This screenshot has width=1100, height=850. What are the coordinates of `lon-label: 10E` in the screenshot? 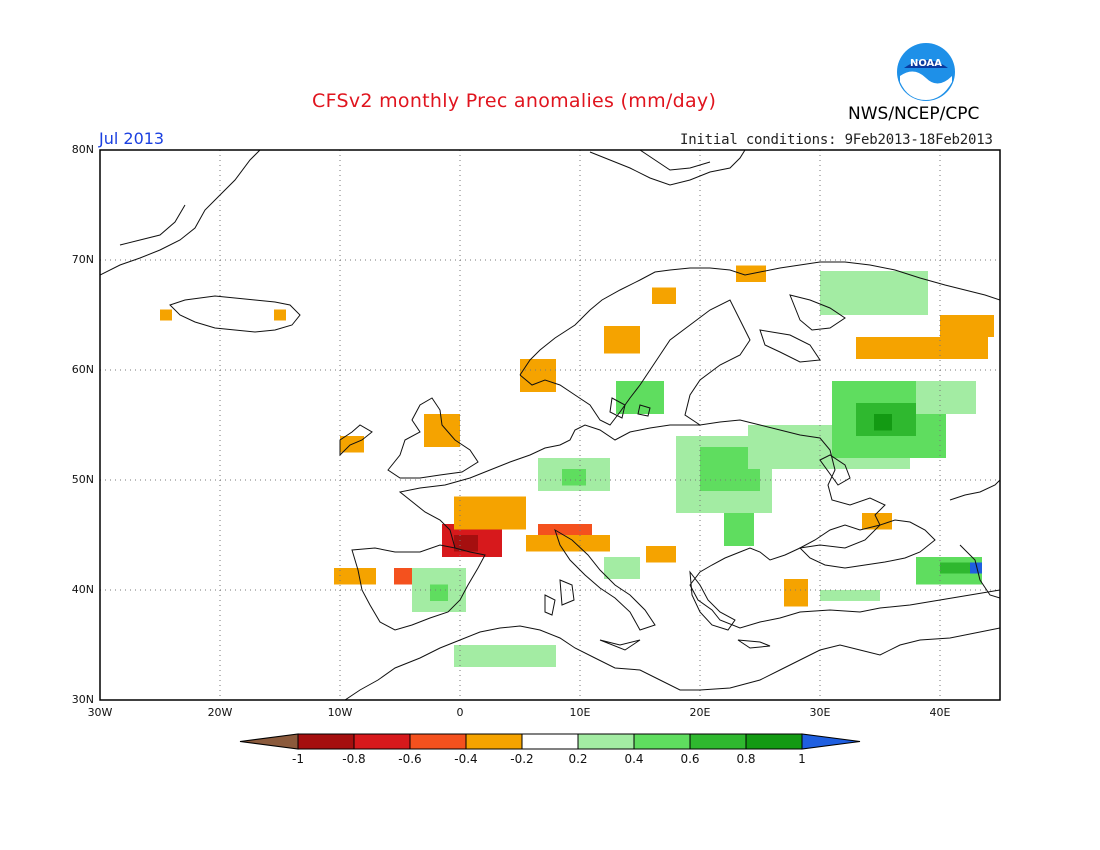 It's located at (580, 712).